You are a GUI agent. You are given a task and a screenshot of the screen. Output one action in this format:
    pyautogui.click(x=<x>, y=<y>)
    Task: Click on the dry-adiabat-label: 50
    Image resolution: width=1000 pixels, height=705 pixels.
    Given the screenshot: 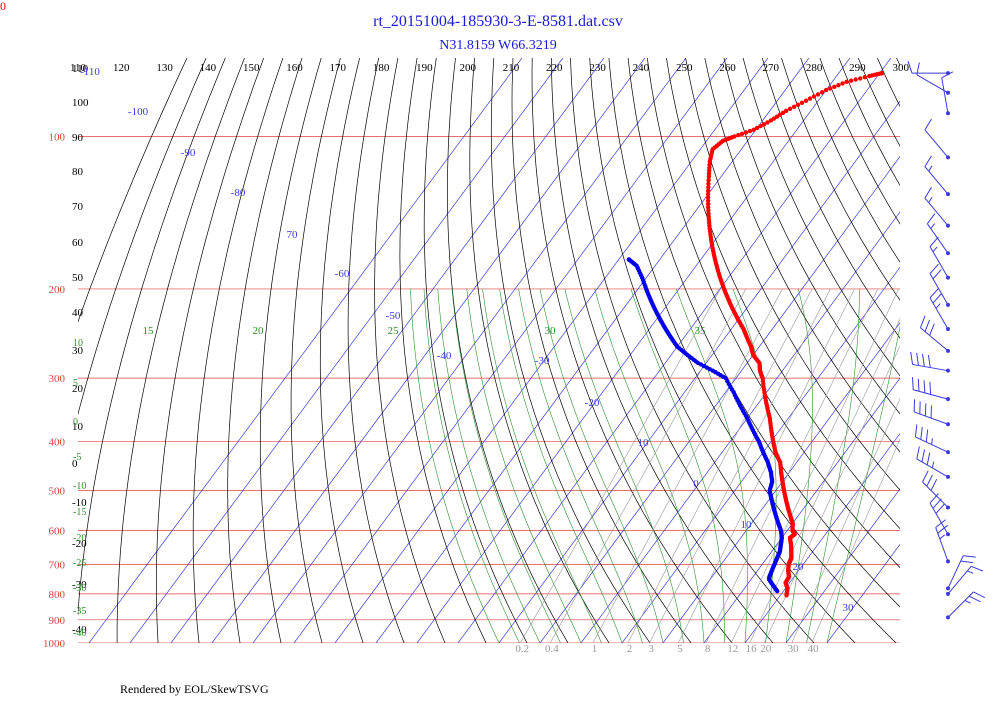 What is the action you would take?
    pyautogui.click(x=78, y=278)
    